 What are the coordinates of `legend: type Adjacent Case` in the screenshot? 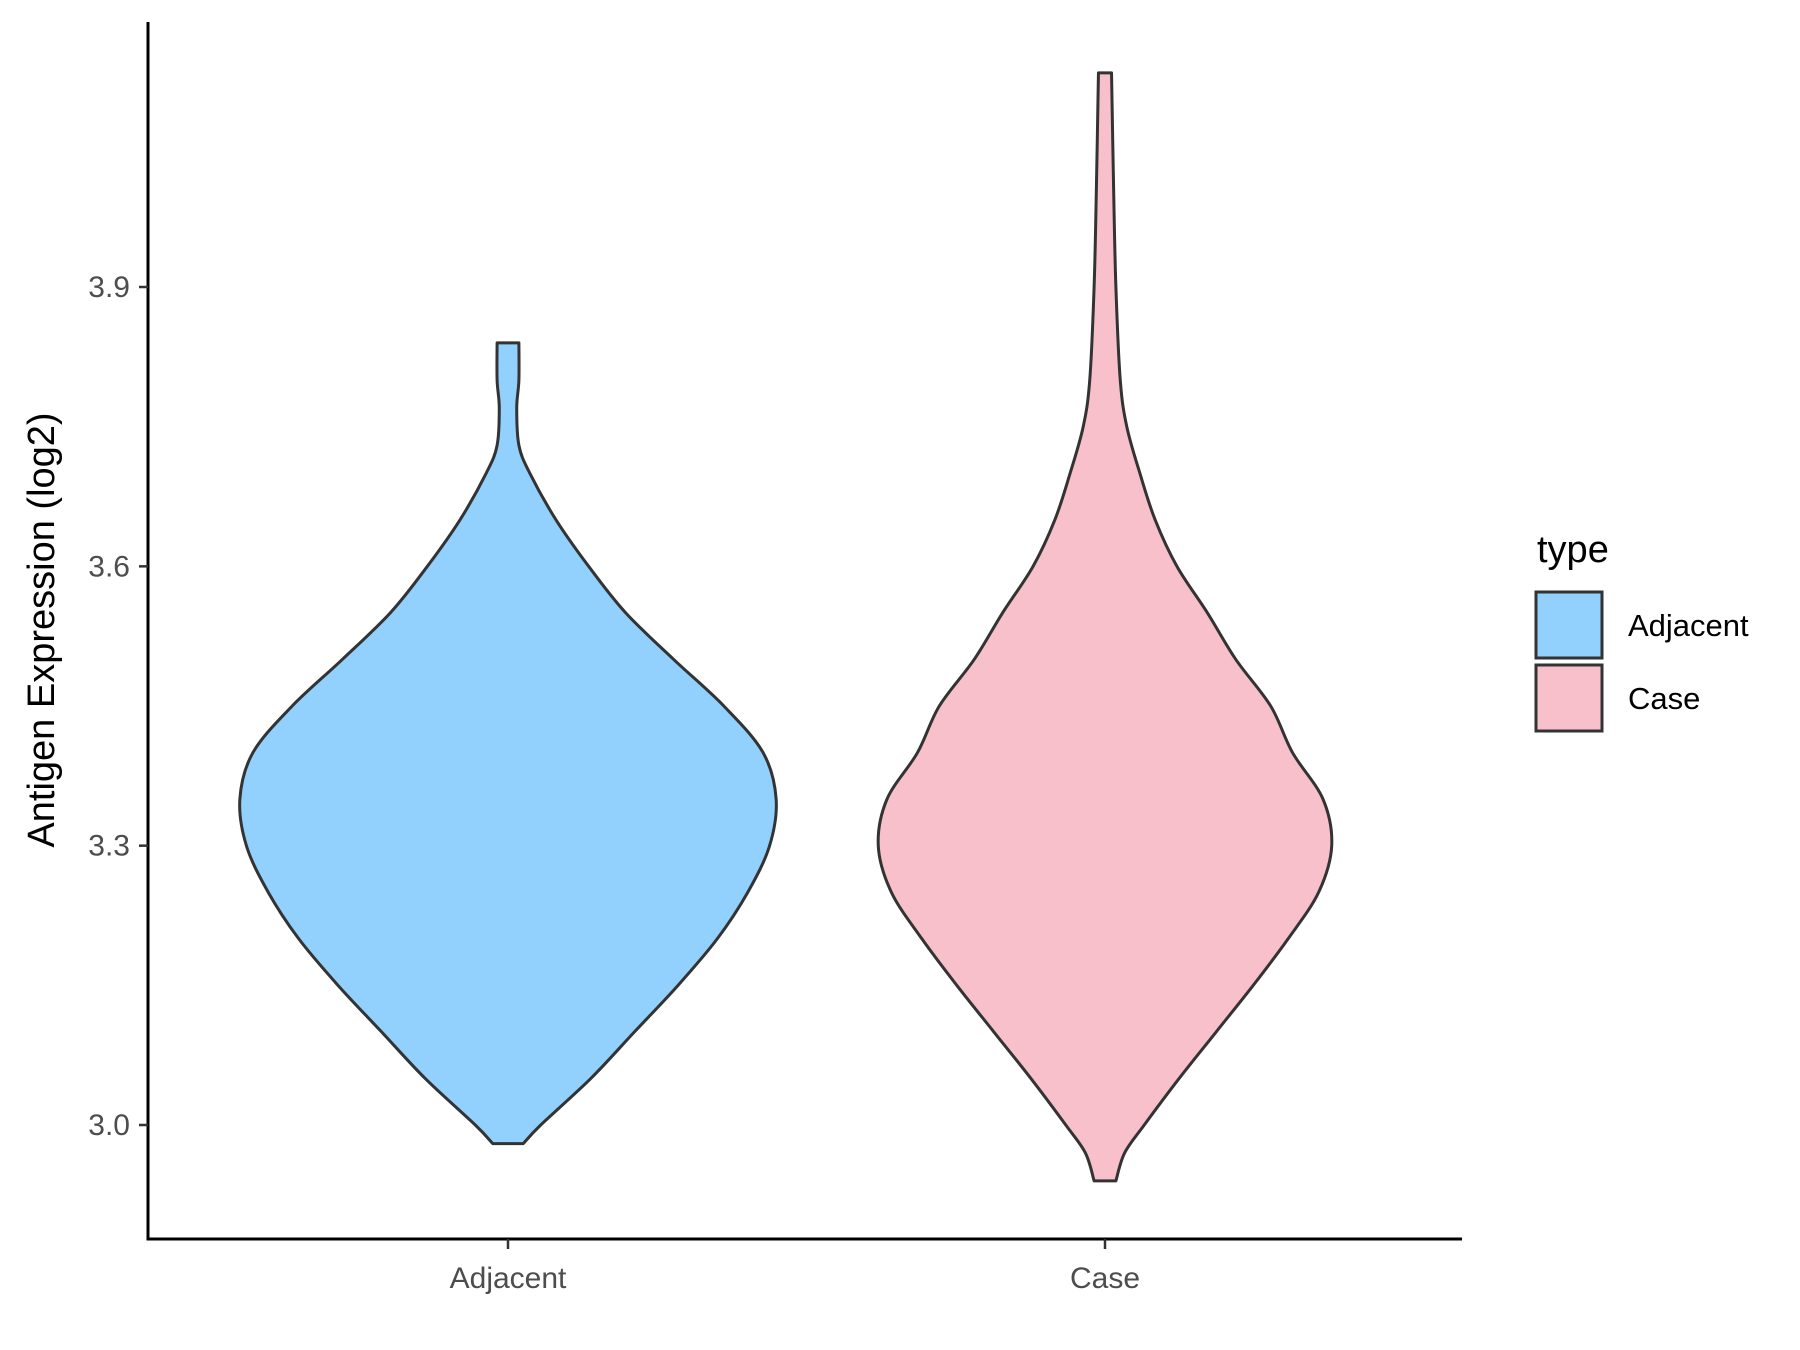 It's located at (1641, 631).